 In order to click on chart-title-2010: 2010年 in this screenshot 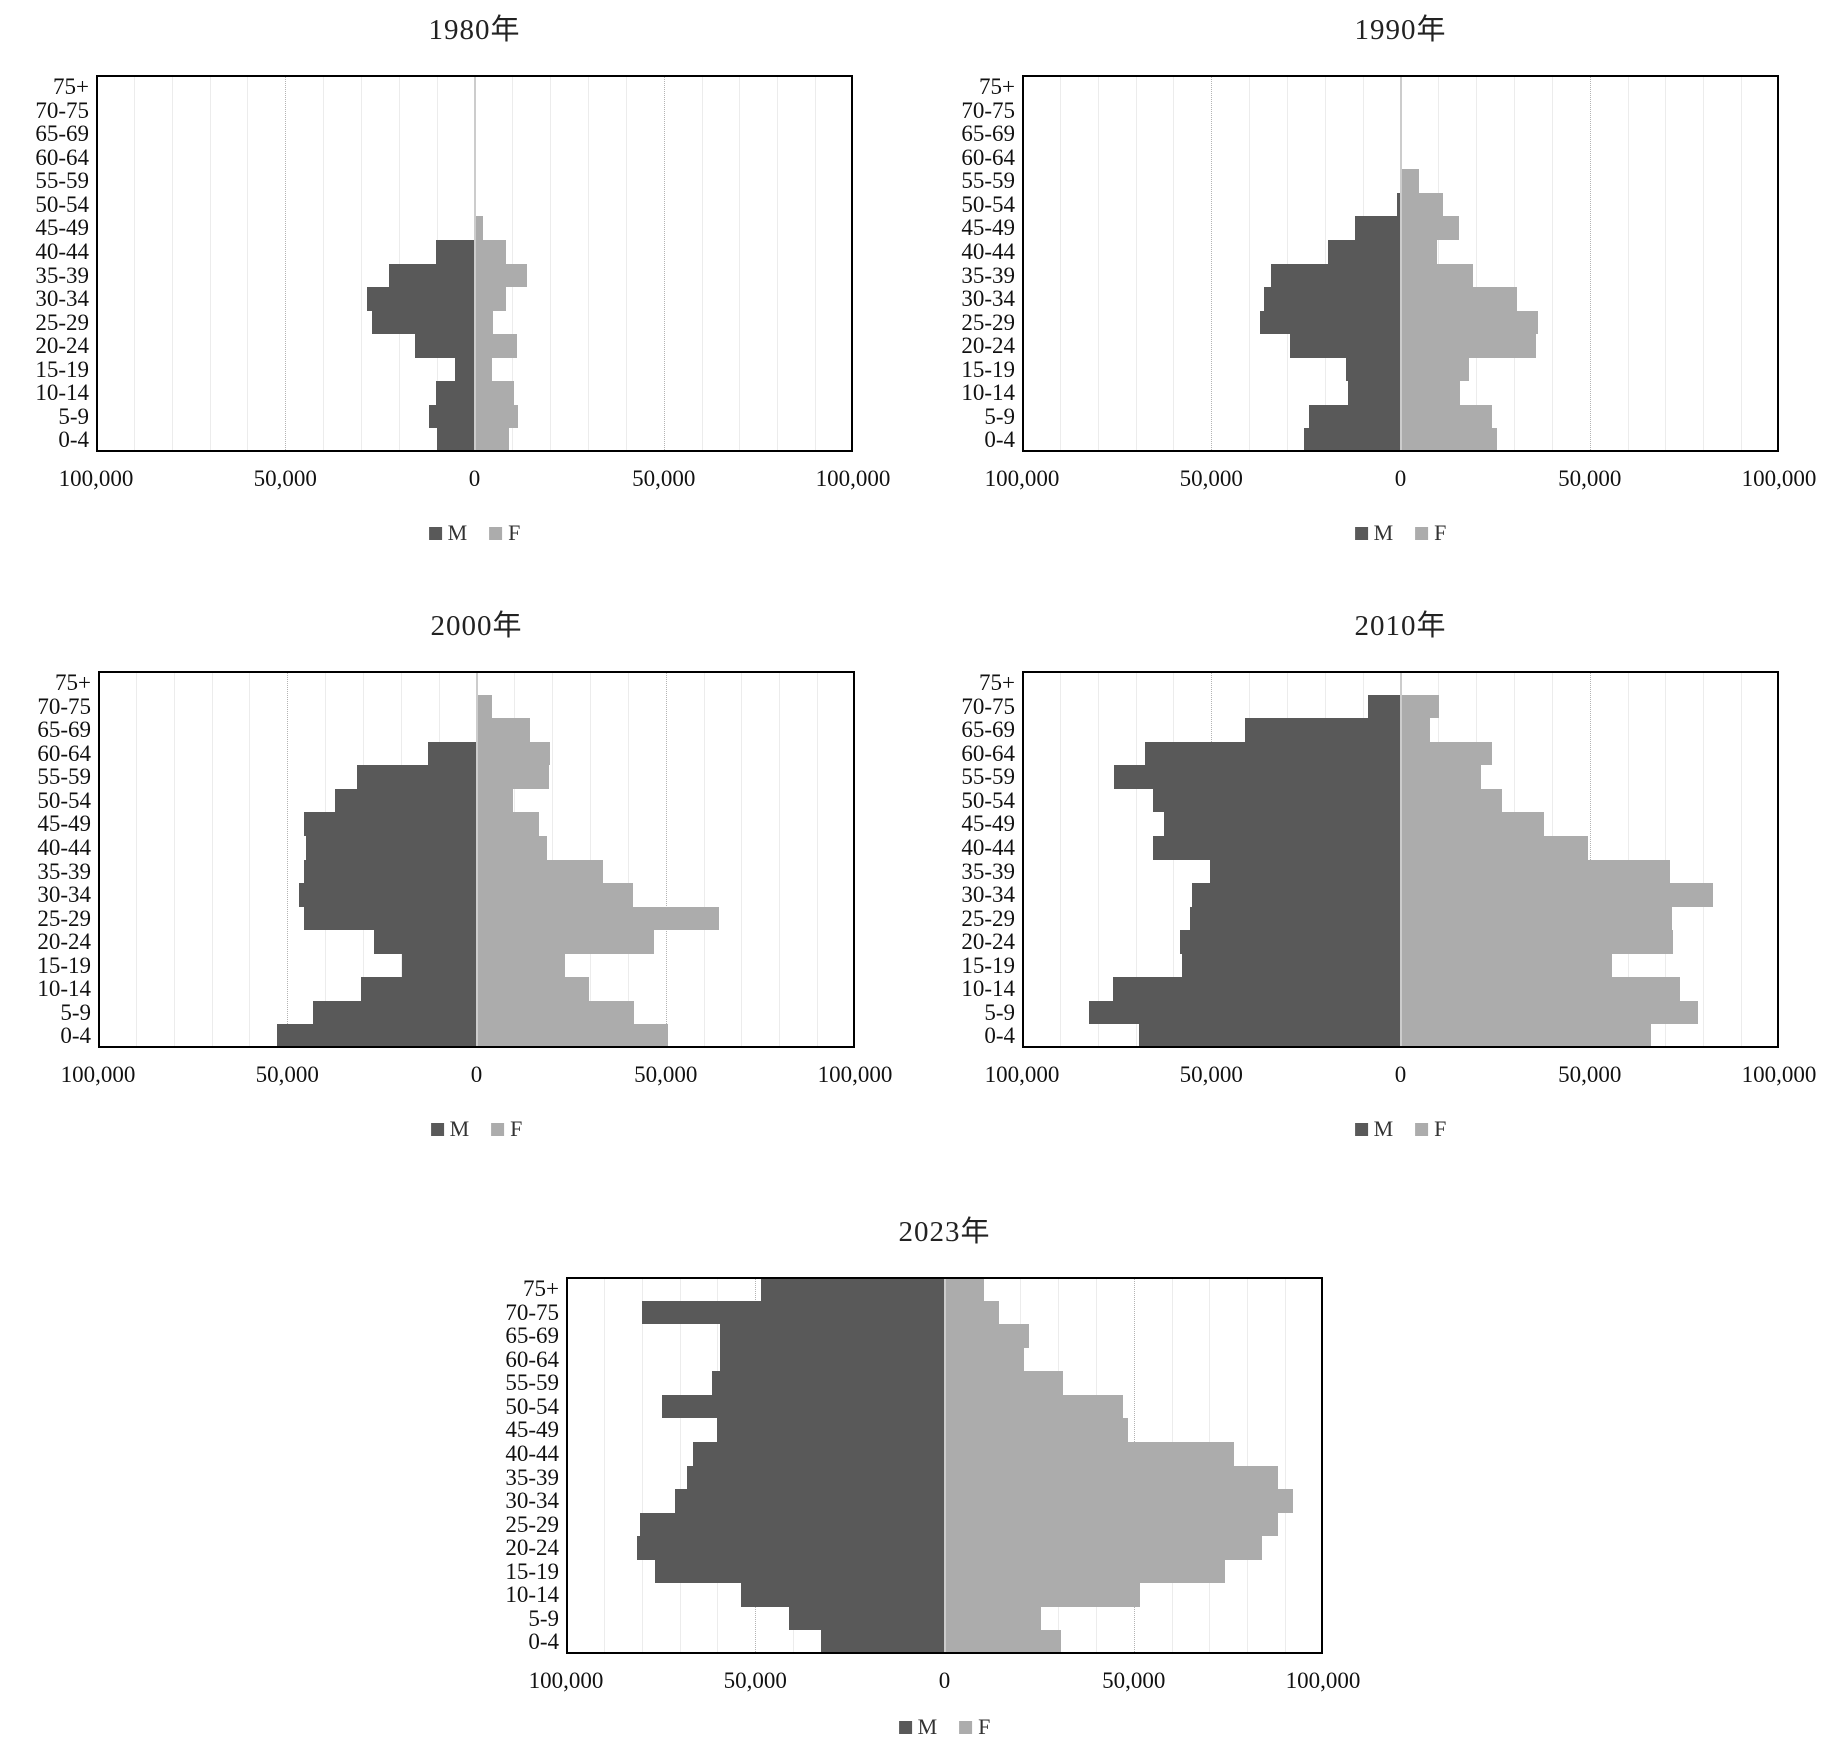, I will do `click(1400, 626)`.